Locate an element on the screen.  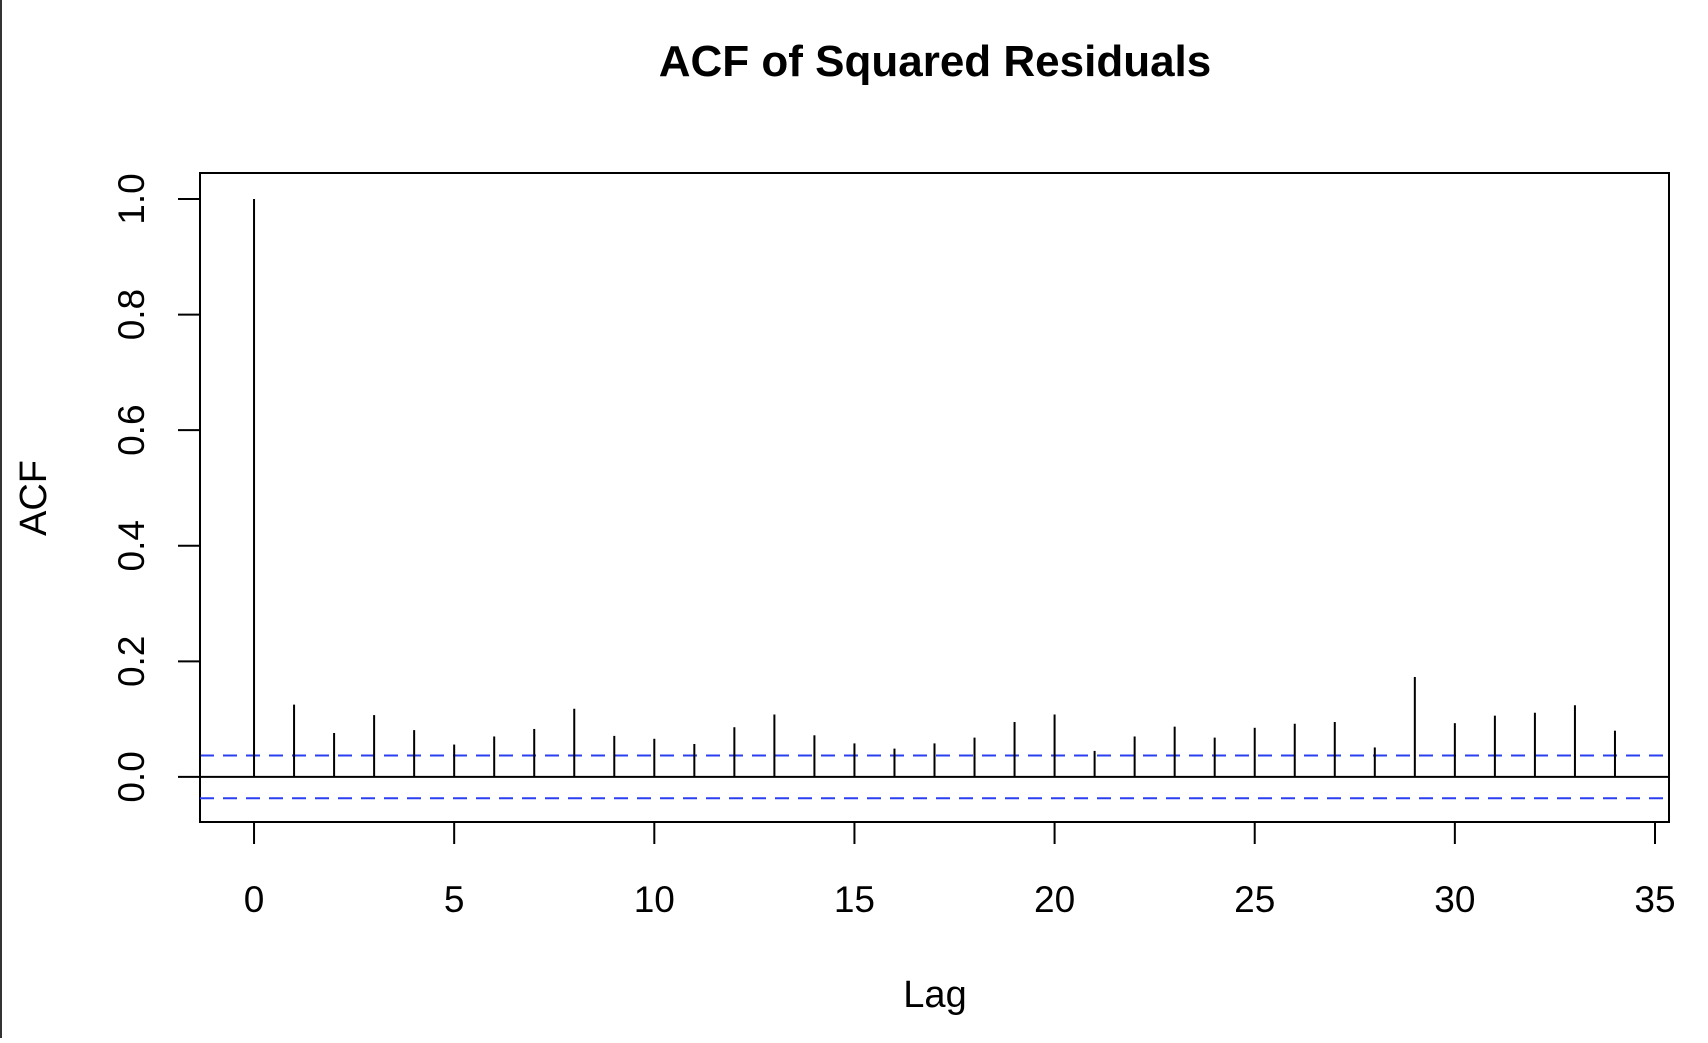
x-tick-label-35: 35 is located at coordinates (1654, 899).